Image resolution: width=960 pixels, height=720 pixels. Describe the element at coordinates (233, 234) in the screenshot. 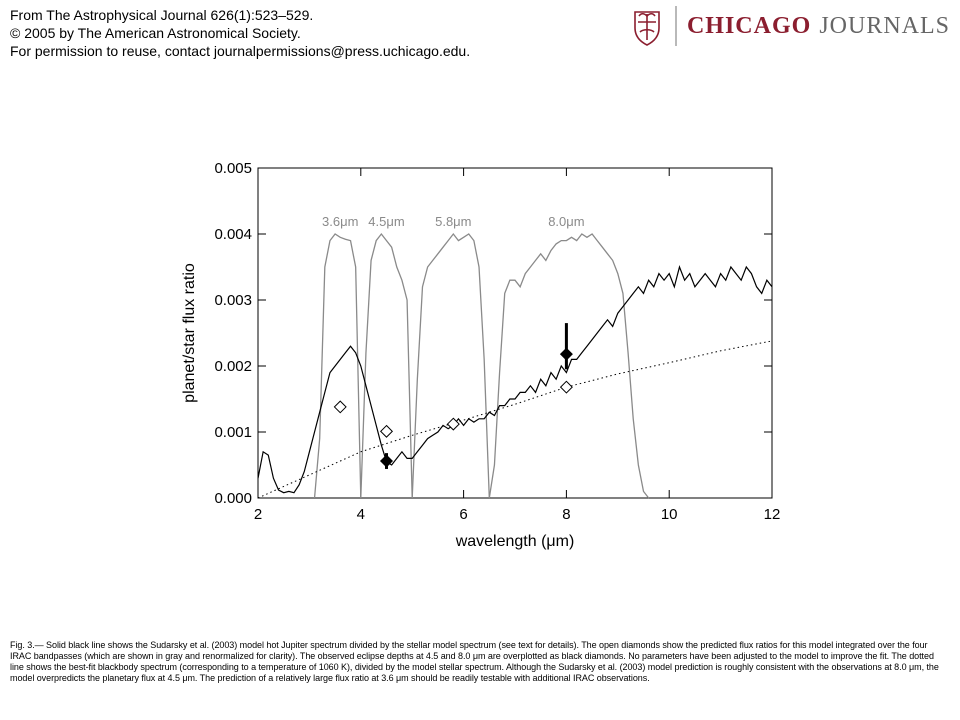

I see `y-tick-label-4: 0.004` at that location.